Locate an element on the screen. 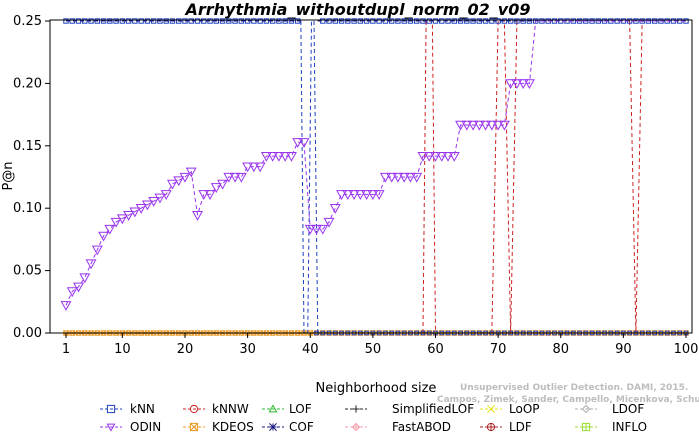  y-tick-label: 0.00 is located at coordinates (27, 333).